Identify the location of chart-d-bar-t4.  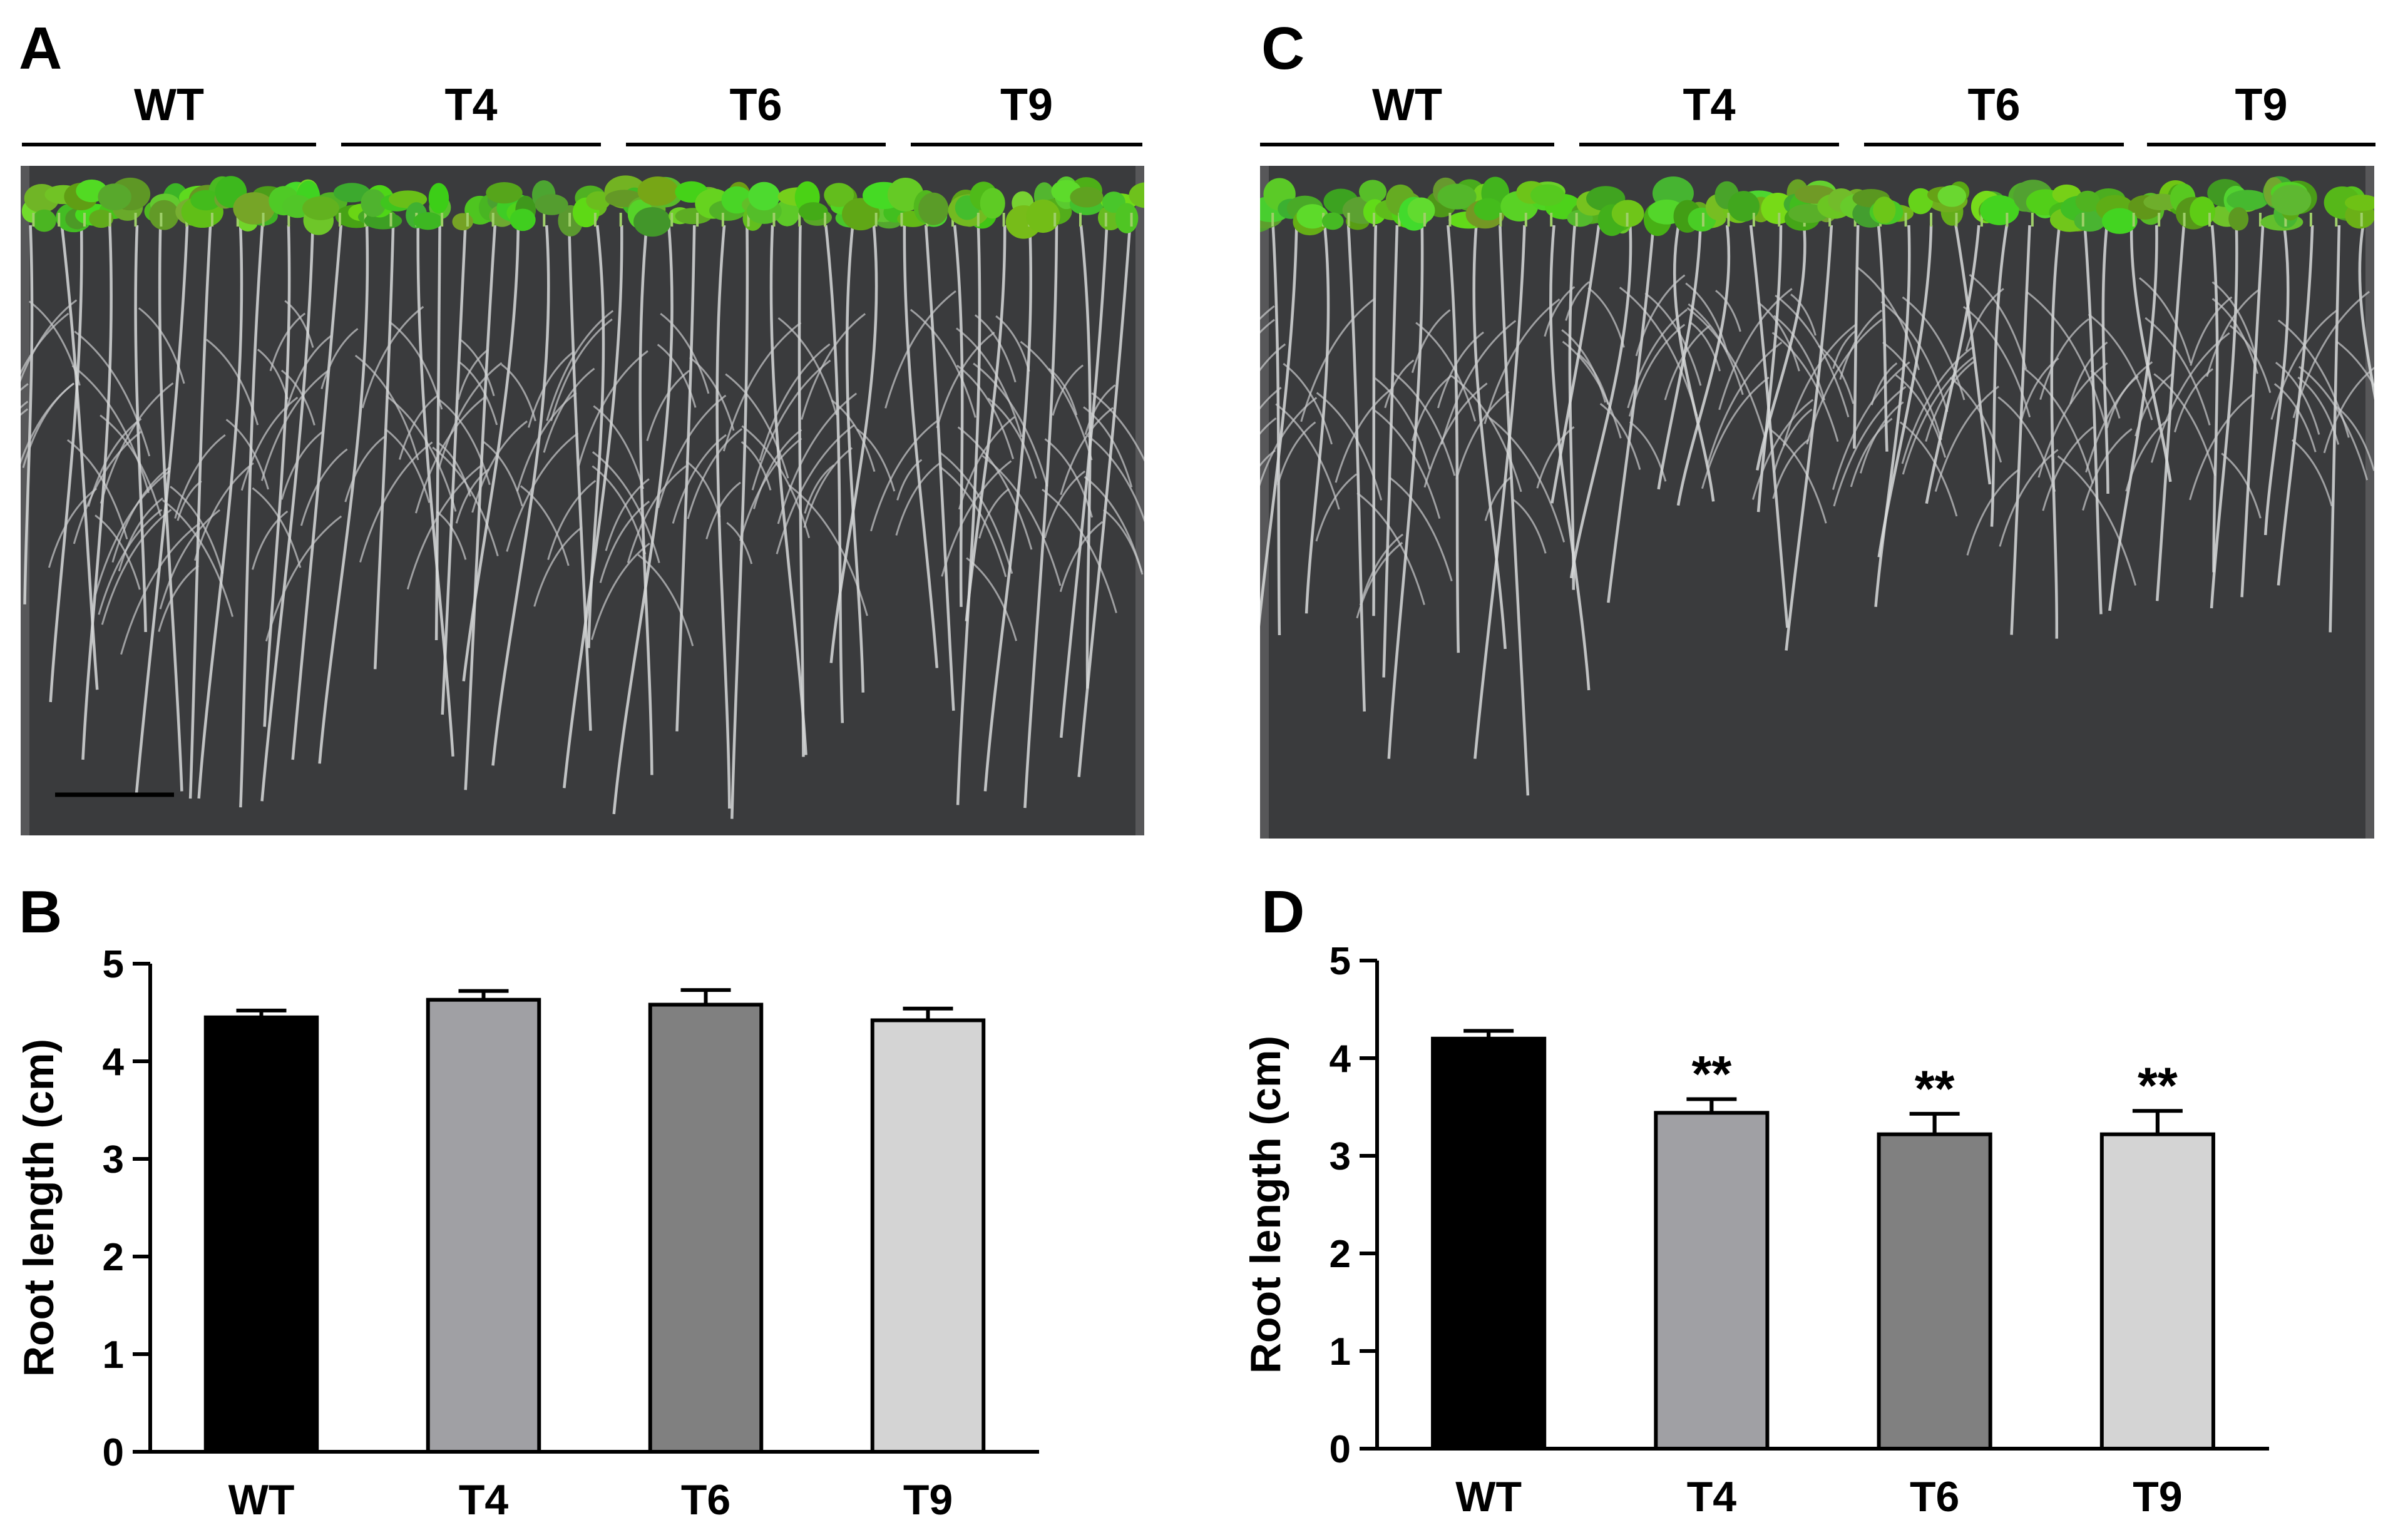
(1712, 1281).